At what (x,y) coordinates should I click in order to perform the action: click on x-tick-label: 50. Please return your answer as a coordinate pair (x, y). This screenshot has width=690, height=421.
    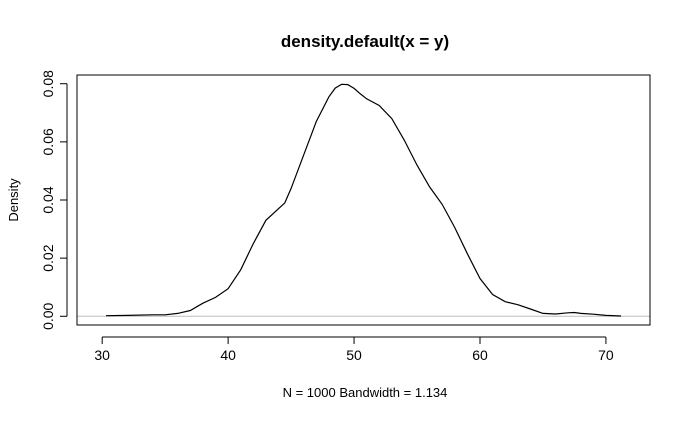
    Looking at the image, I should click on (354, 355).